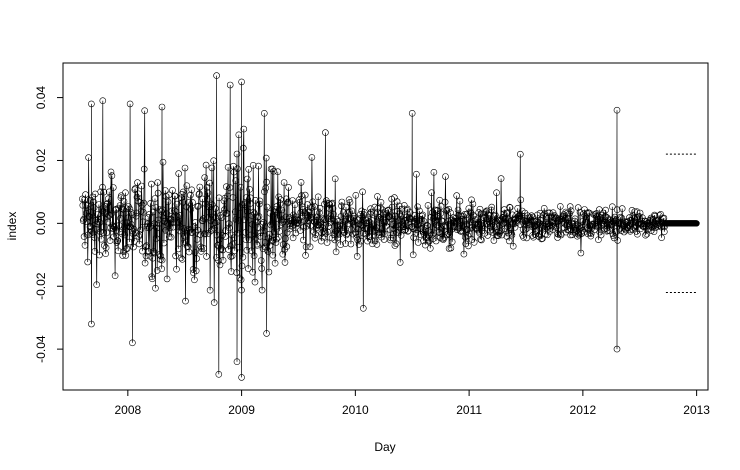 This screenshot has width=740, height=470. What do you see at coordinates (384, 447) in the screenshot?
I see `x-axis-title: Day` at bounding box center [384, 447].